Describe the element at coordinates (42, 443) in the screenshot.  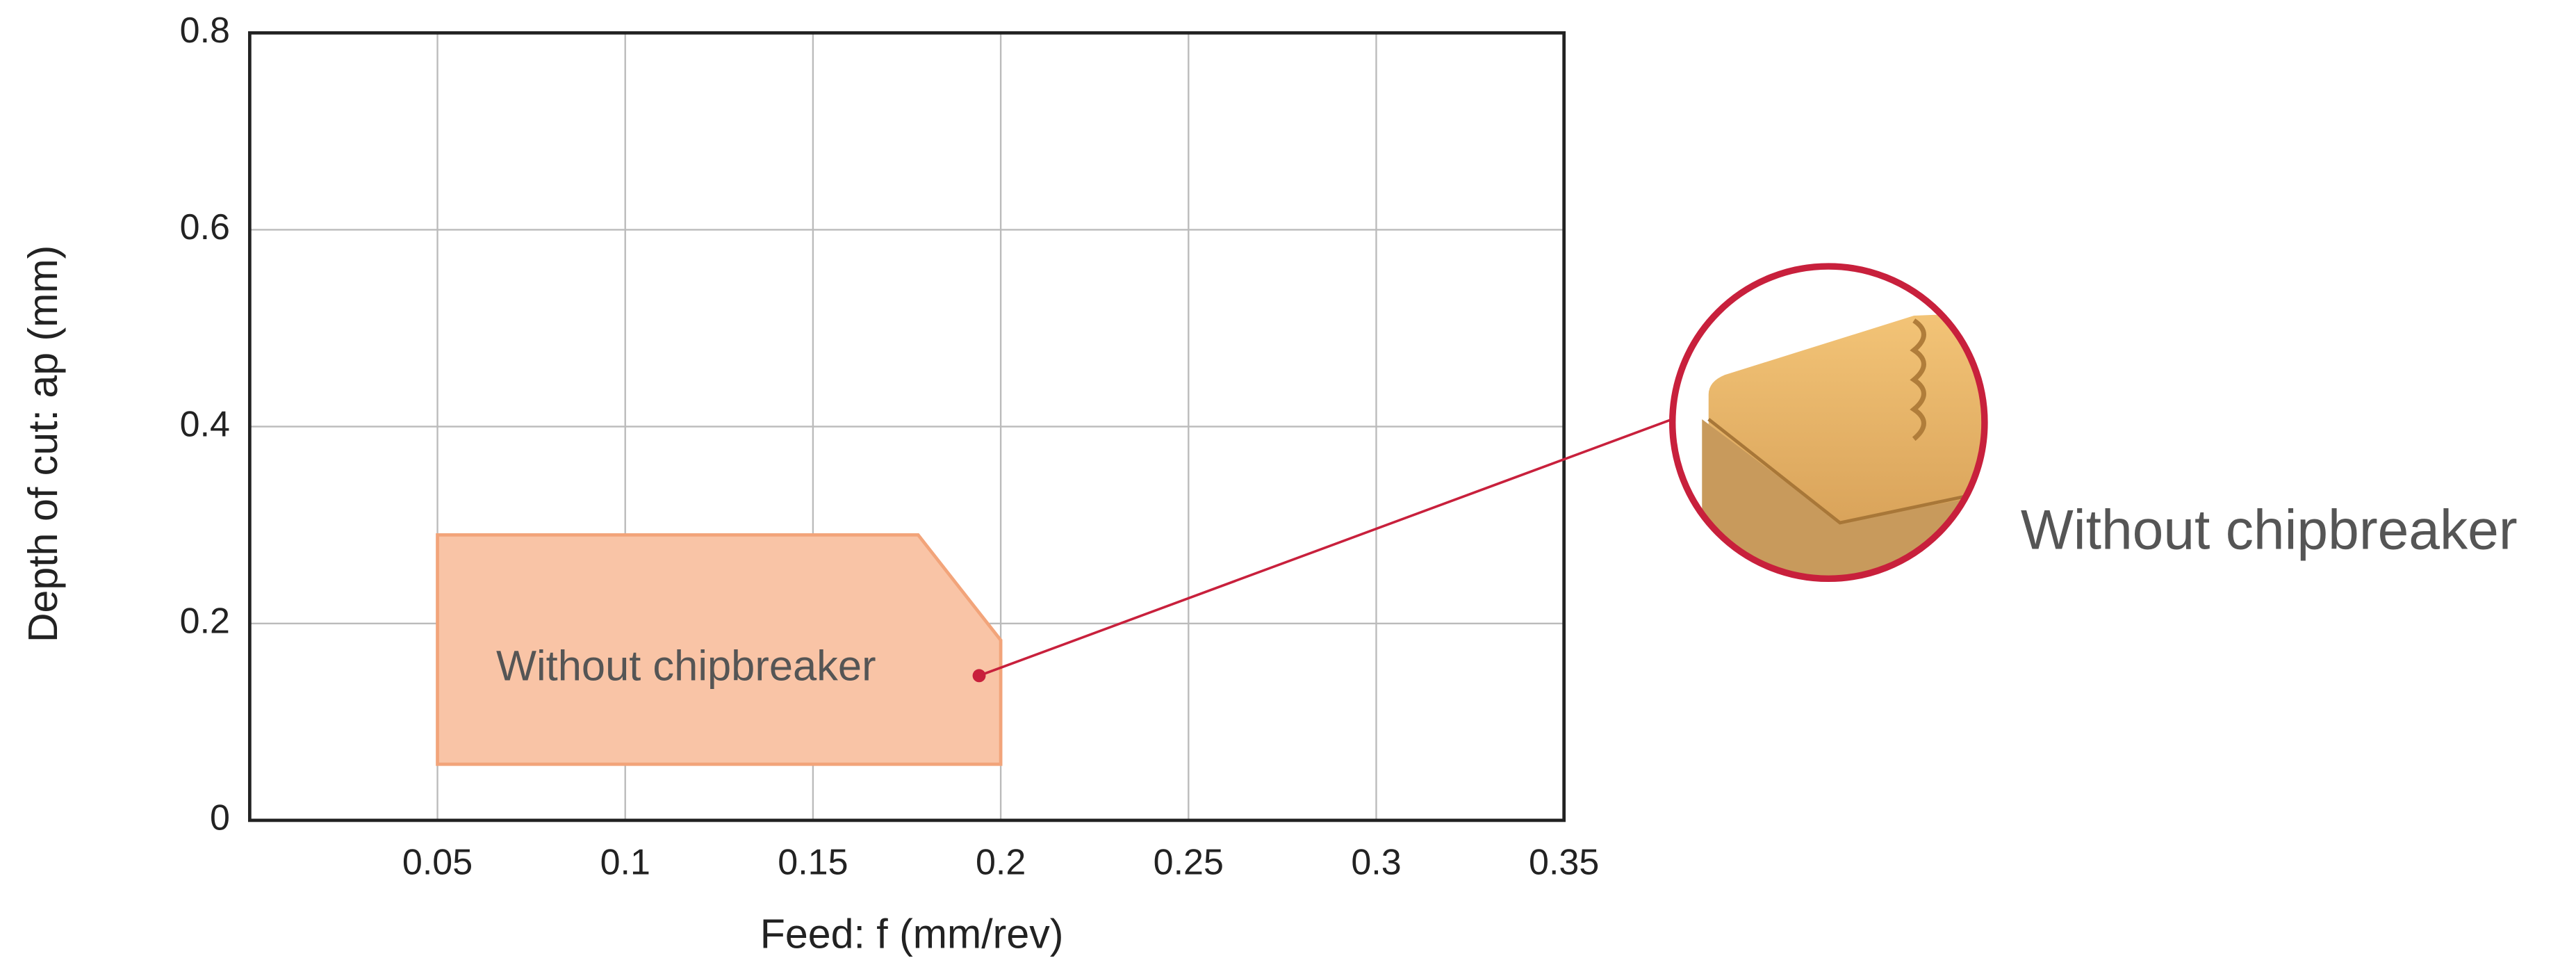
I see `y-axis-title: Depth of cut: ap (mm)` at that location.